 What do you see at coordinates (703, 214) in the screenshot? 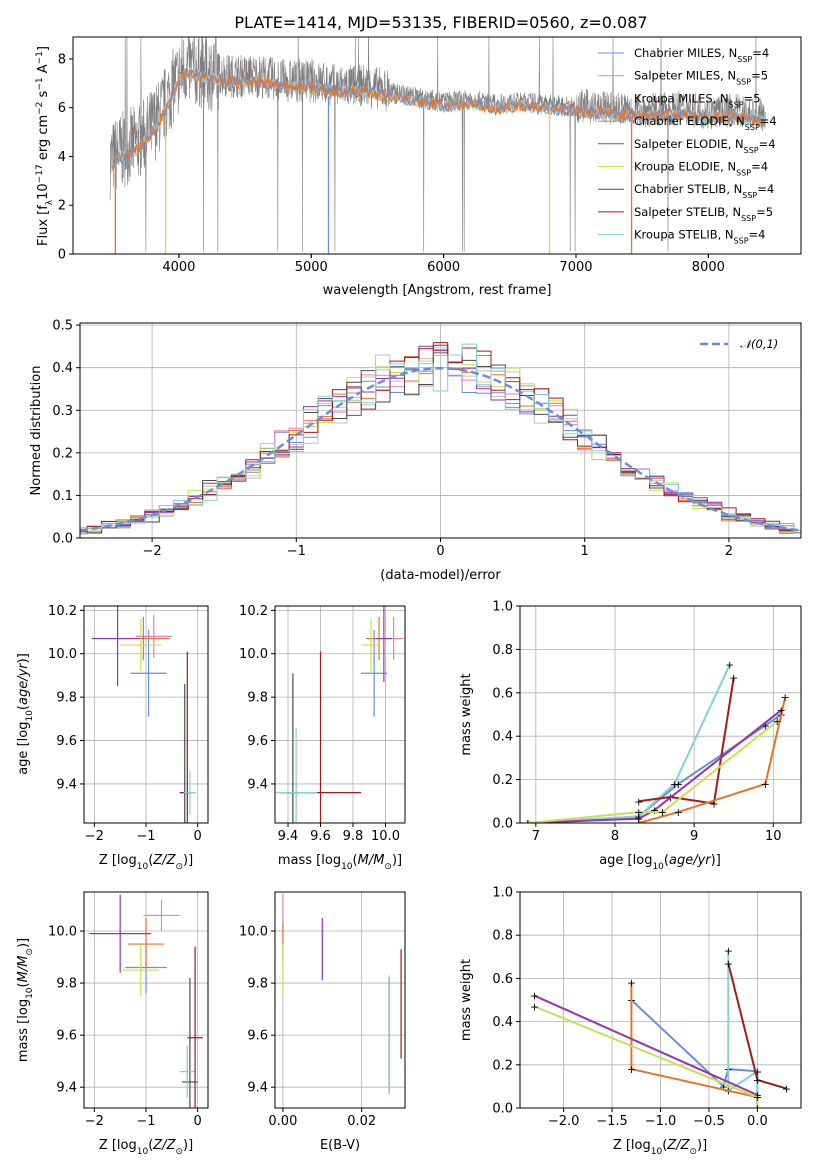
I see `legend-label-salpeter_stelib: Salpeter STELIB, NSSP=5` at bounding box center [703, 214].